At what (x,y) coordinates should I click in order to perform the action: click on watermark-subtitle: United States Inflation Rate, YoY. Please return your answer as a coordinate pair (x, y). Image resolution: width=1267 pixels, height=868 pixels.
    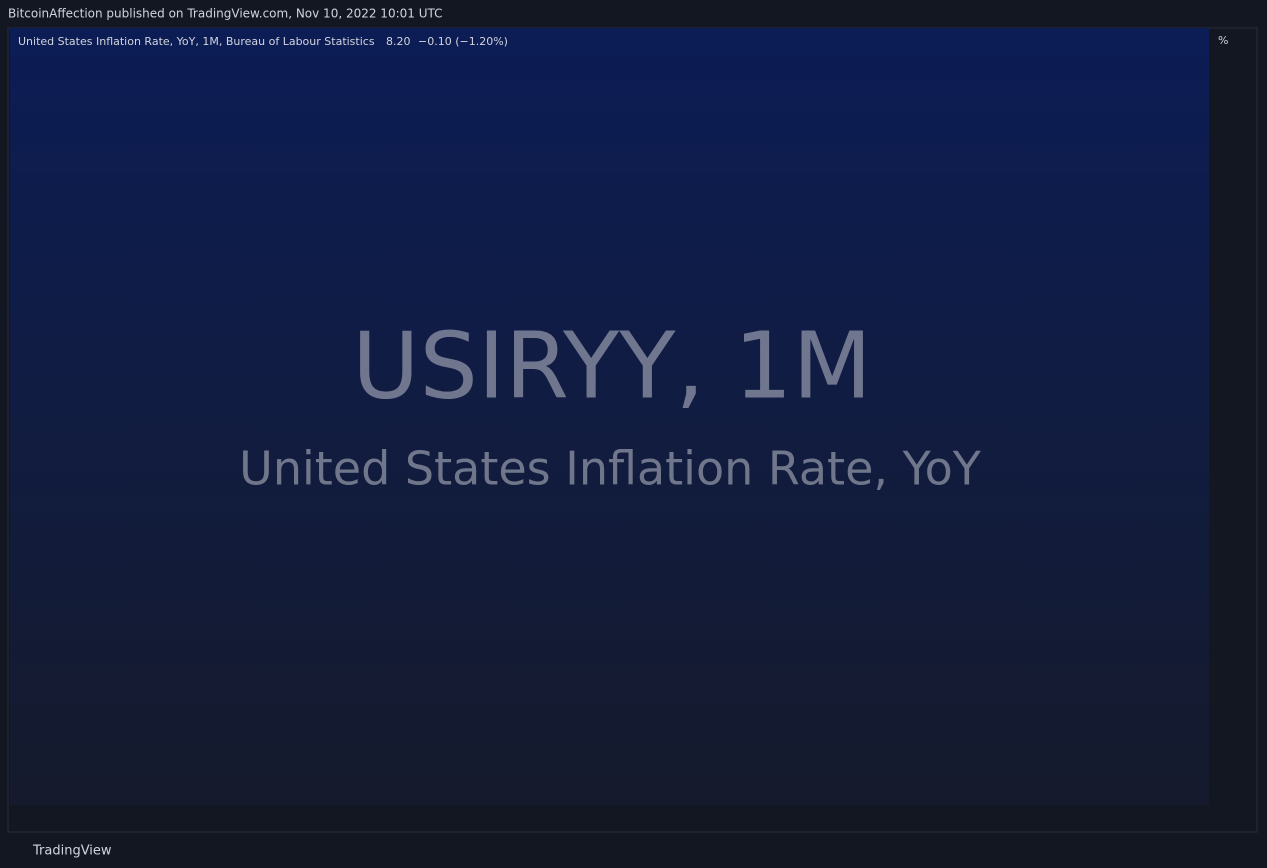
    Looking at the image, I should click on (610, 469).